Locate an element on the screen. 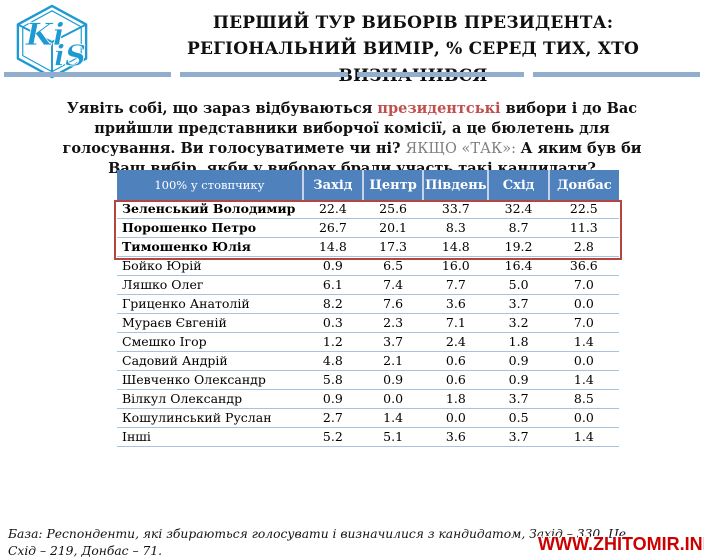  table-row: Шевченко Олександр 5.8 0.9 0.6 0.9 1.4 is located at coordinates (368, 380).